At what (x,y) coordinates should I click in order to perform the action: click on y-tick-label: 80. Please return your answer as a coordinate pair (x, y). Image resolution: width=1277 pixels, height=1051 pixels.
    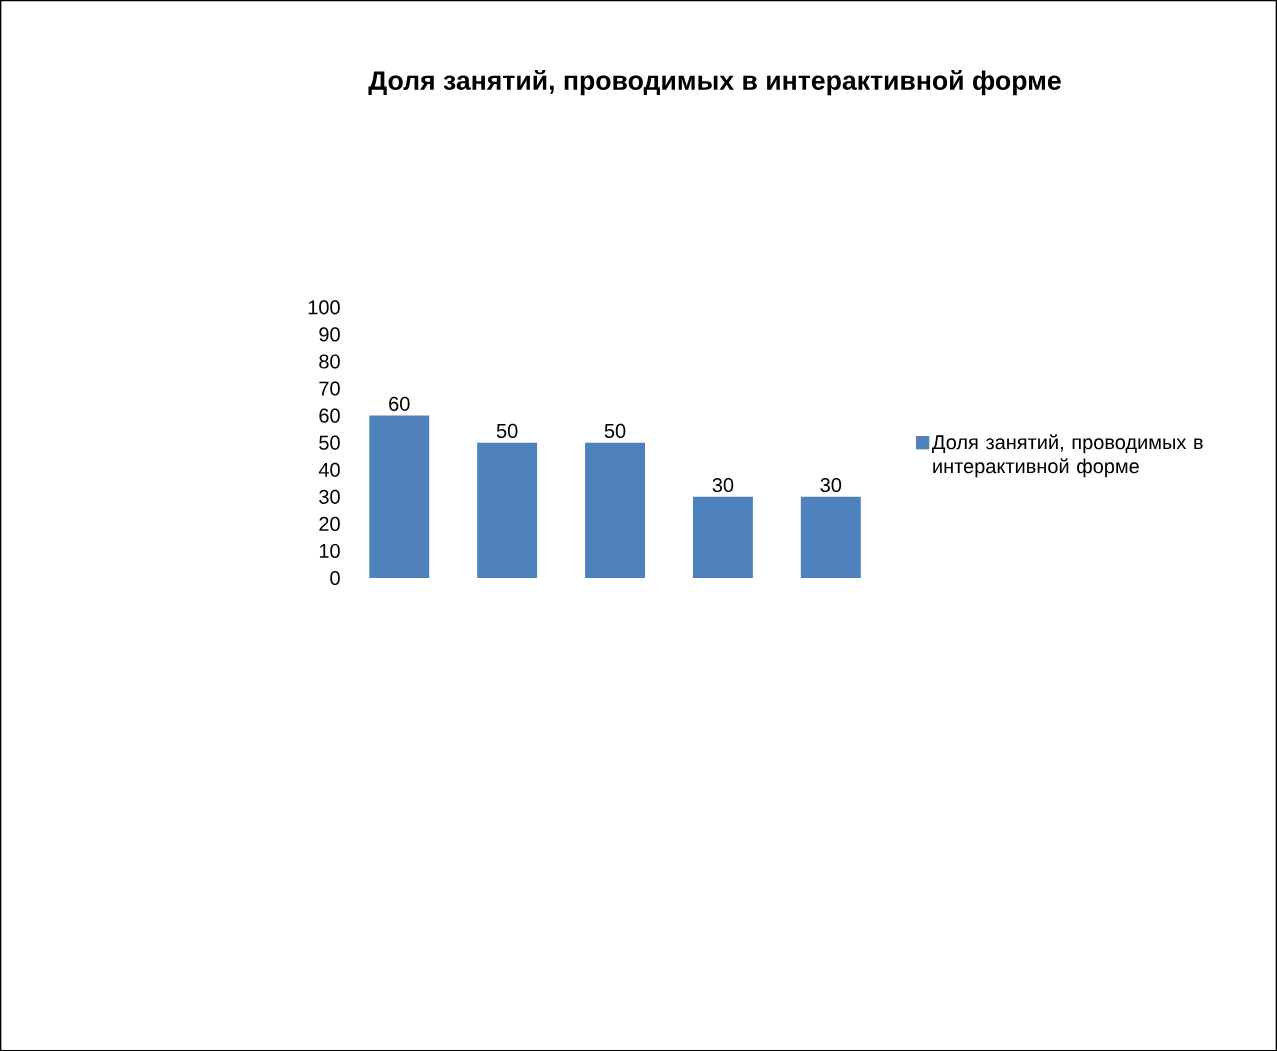
    Looking at the image, I should click on (329, 361).